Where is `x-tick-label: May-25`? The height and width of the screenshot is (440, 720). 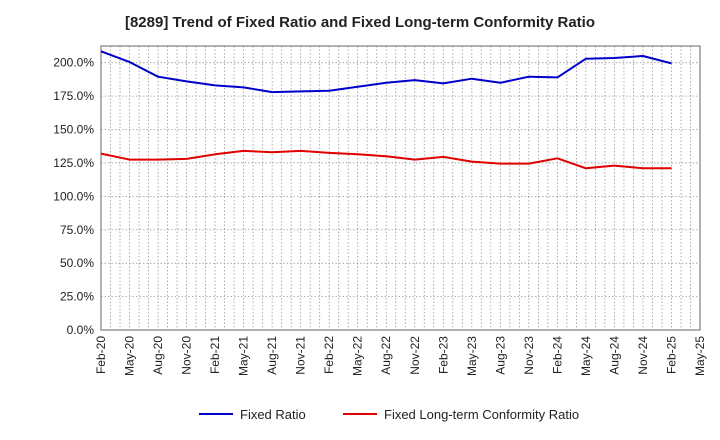
x-tick-label: May-25 is located at coordinates (700, 356).